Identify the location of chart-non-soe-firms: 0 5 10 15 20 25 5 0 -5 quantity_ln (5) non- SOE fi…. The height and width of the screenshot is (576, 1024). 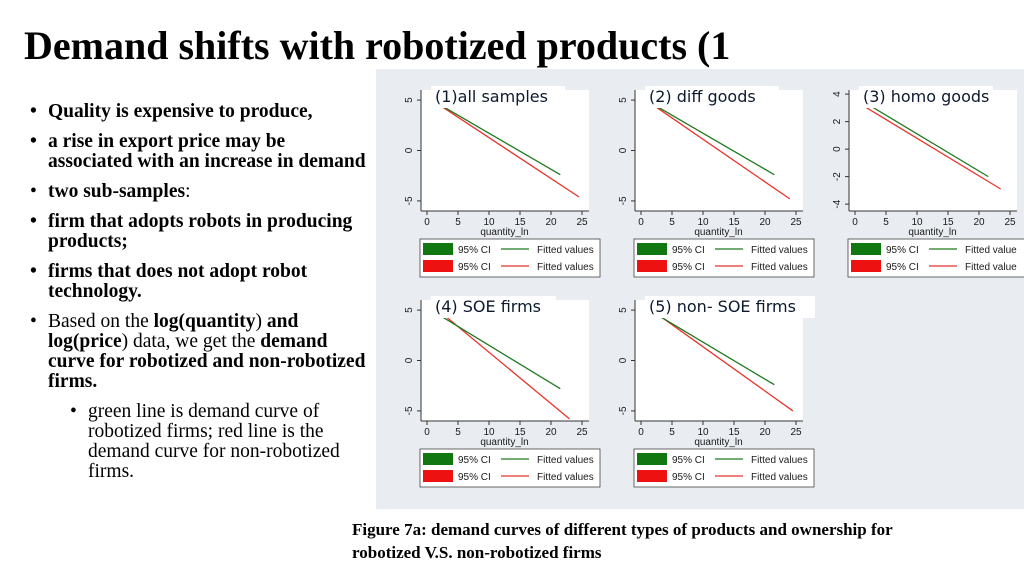
(716, 392).